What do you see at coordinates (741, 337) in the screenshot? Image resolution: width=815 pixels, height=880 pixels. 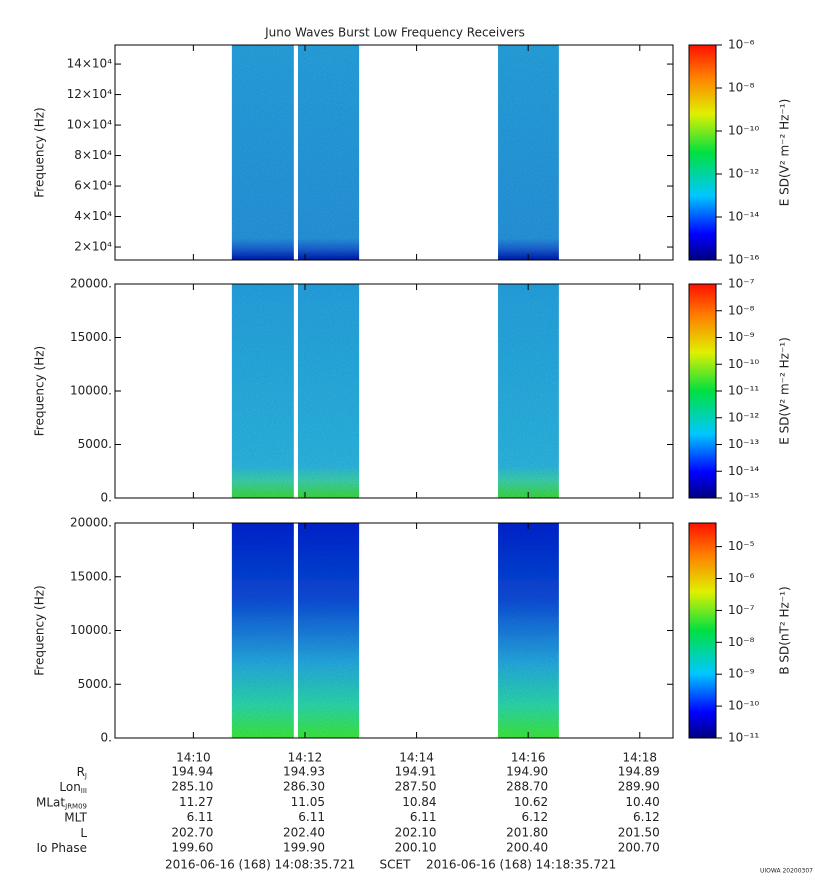 I see `colorbar-tick-label: 10⁻⁹` at bounding box center [741, 337].